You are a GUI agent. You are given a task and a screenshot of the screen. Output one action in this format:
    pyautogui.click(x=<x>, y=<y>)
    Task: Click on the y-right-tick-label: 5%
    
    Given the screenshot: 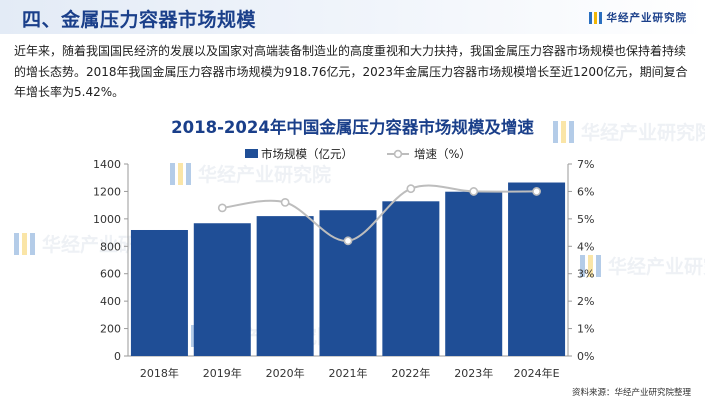 What is the action you would take?
    pyautogui.click(x=585, y=219)
    